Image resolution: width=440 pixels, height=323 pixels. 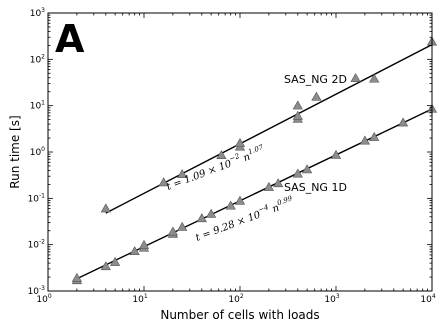 What do you see at coordinates (315, 187) in the screenshot?
I see `series-label-sas-ng-1d: SAS_NG 1D` at bounding box center [315, 187].